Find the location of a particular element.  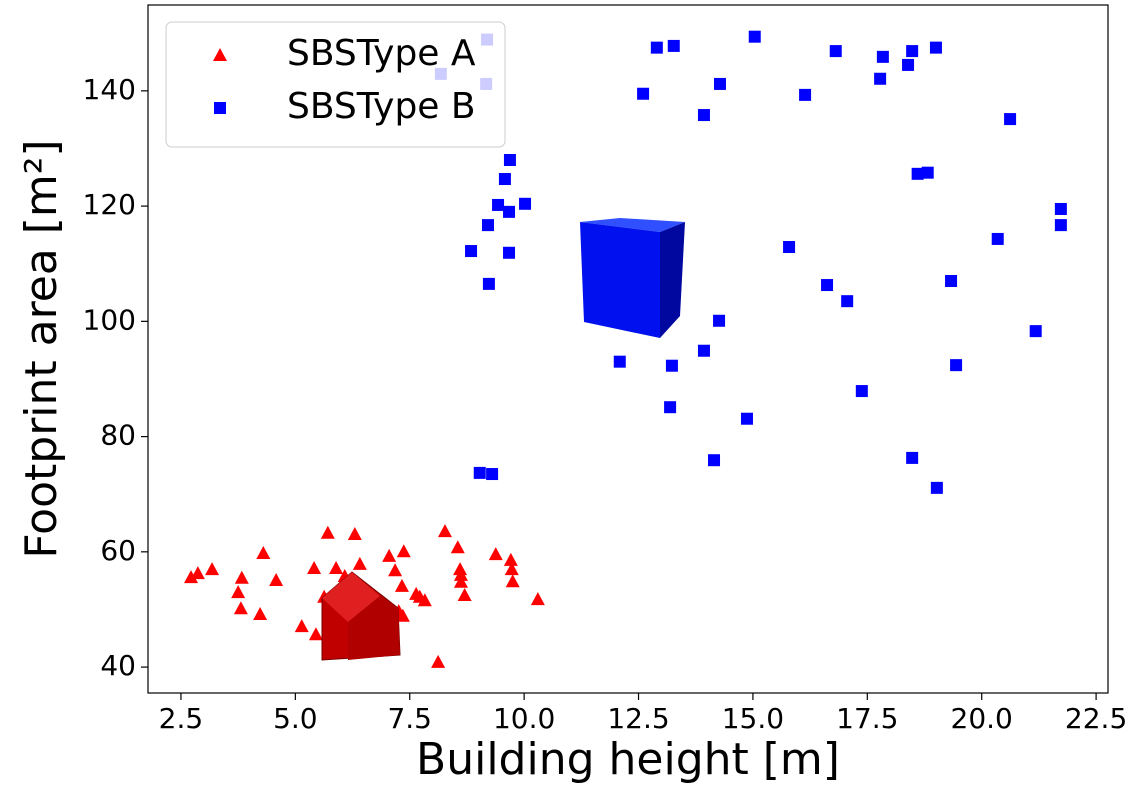

y-tick-label: 40 is located at coordinates (118, 665).